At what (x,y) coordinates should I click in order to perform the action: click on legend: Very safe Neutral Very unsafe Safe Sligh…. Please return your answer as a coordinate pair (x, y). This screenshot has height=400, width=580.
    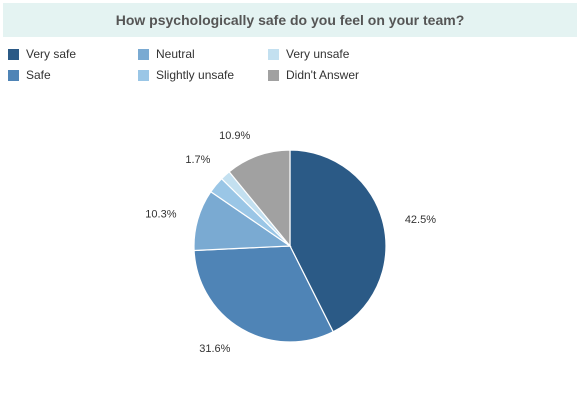
    Looking at the image, I should click on (208, 64).